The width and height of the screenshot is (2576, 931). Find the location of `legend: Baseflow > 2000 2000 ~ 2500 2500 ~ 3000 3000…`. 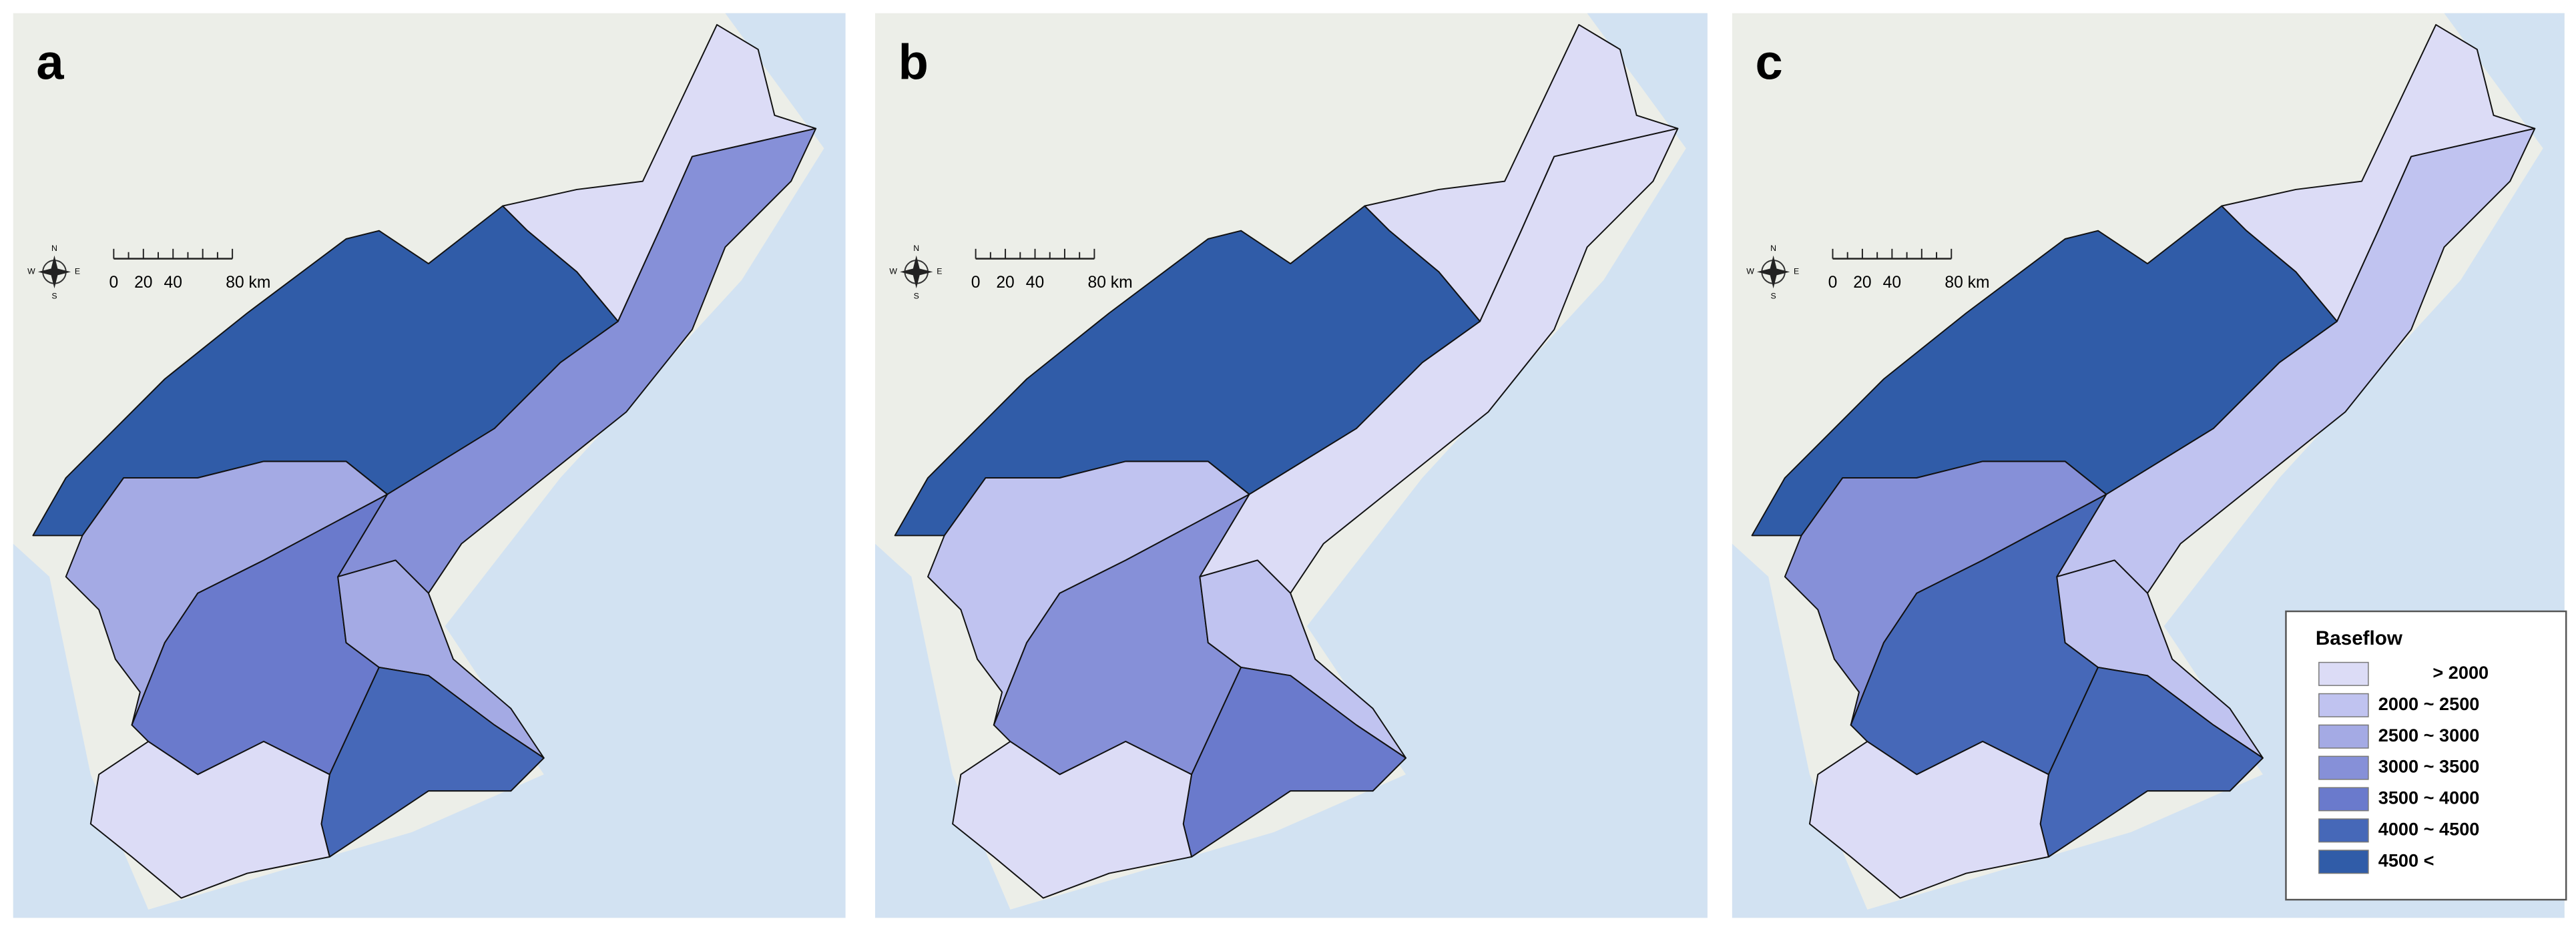

legend: Baseflow > 2000 2000 ~ 2500 2500 ~ 3000 3000… is located at coordinates (2426, 755).